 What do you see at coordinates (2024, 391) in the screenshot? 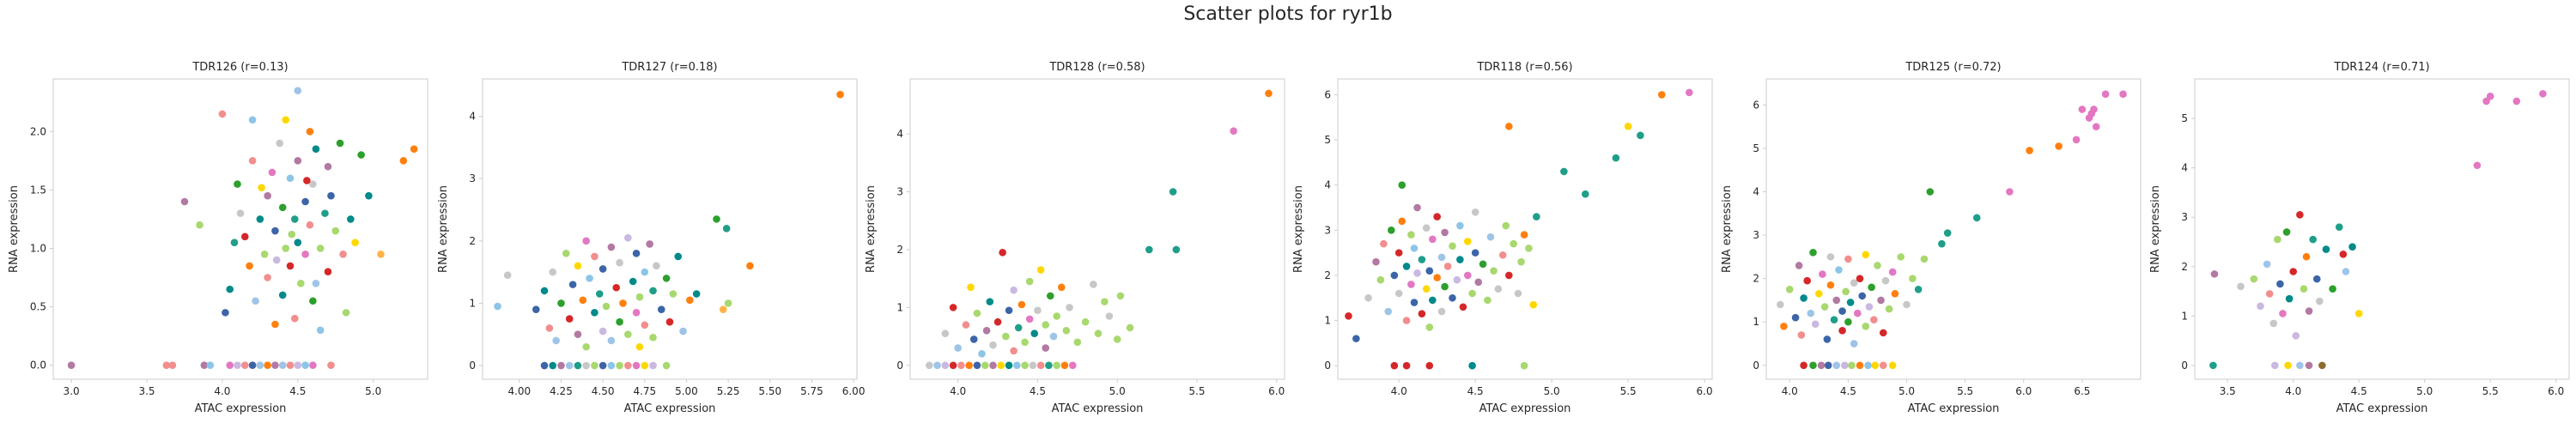
I see `x-tick-label: 6.0` at bounding box center [2024, 391].